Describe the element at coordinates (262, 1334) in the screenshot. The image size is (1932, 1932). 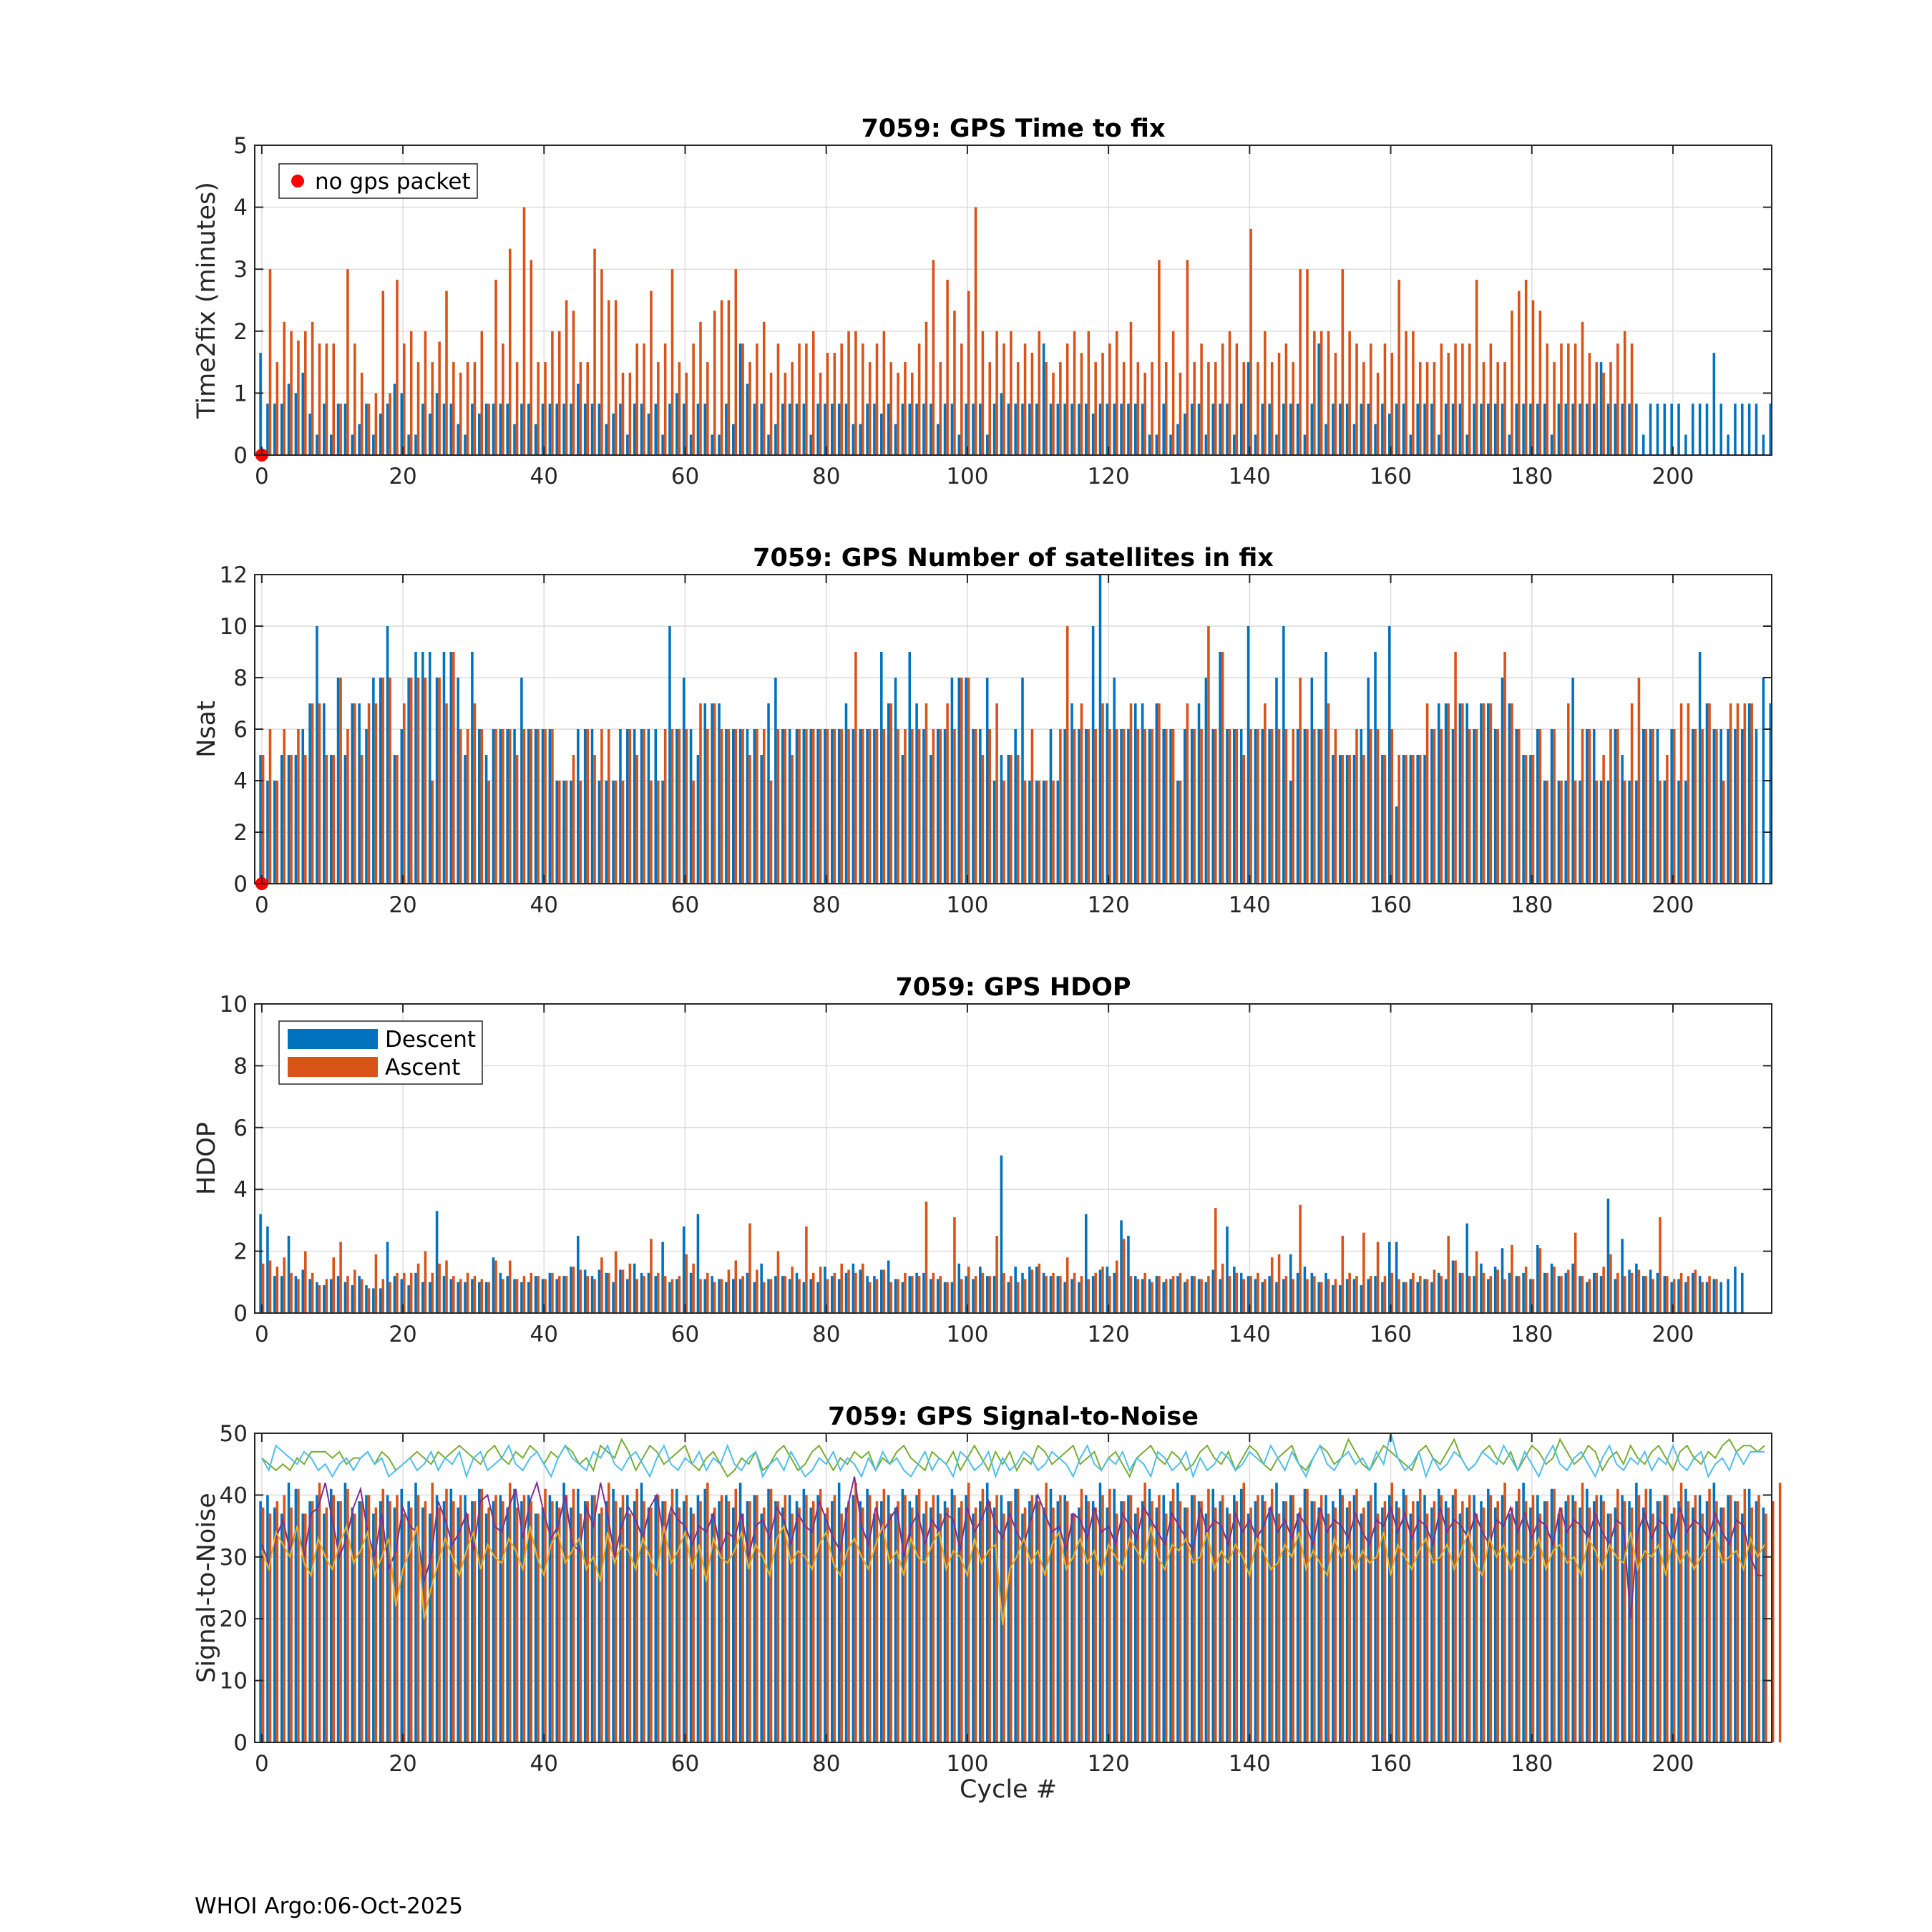
I see `x-tick-label: 0` at that location.